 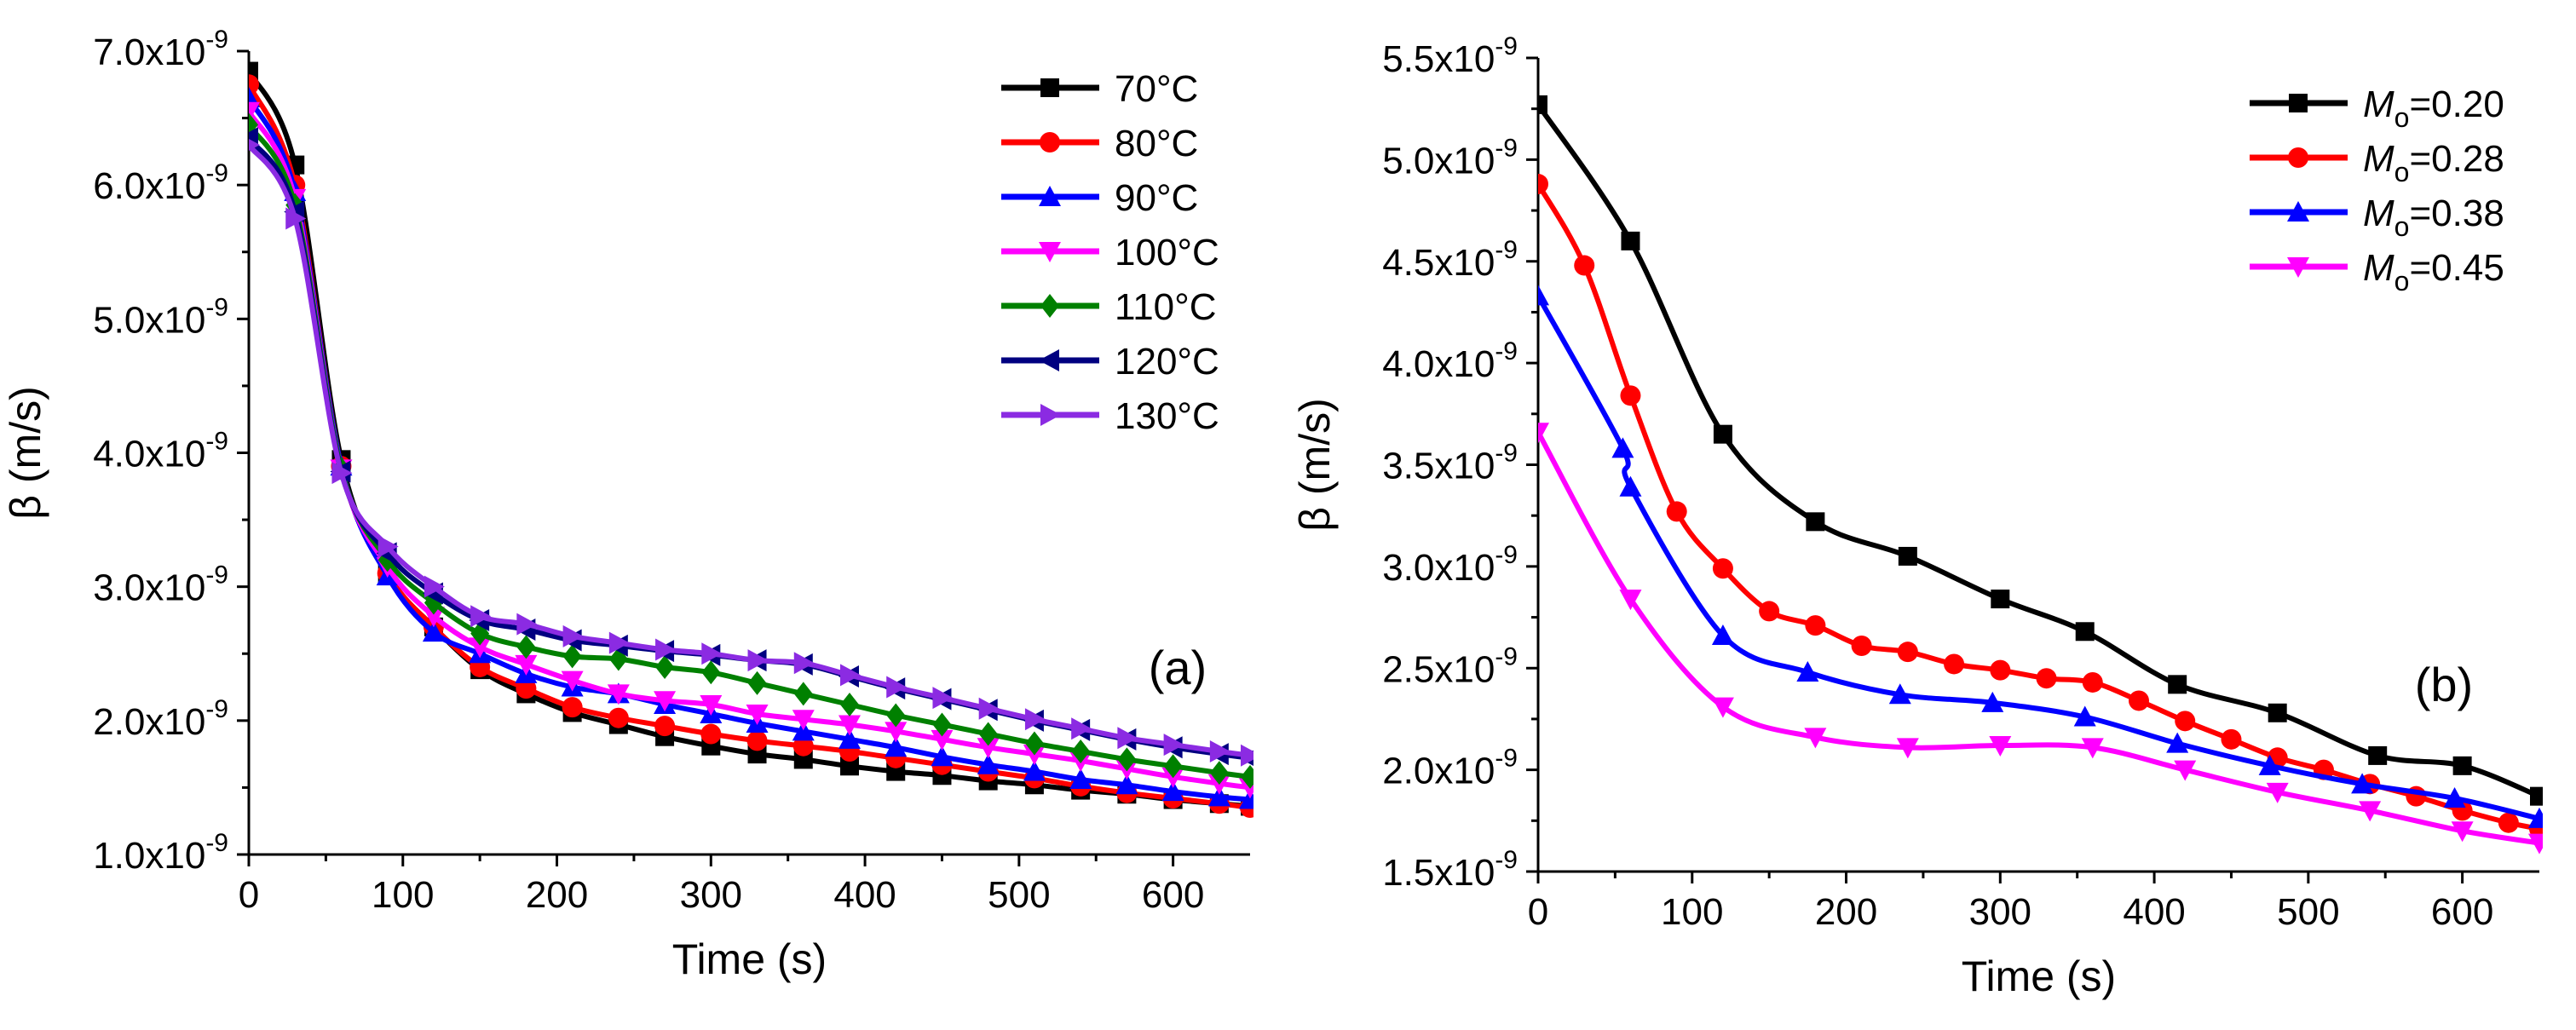 What do you see at coordinates (1315, 465) in the screenshot?
I see `y-axis-title: β (m/s)` at bounding box center [1315, 465].